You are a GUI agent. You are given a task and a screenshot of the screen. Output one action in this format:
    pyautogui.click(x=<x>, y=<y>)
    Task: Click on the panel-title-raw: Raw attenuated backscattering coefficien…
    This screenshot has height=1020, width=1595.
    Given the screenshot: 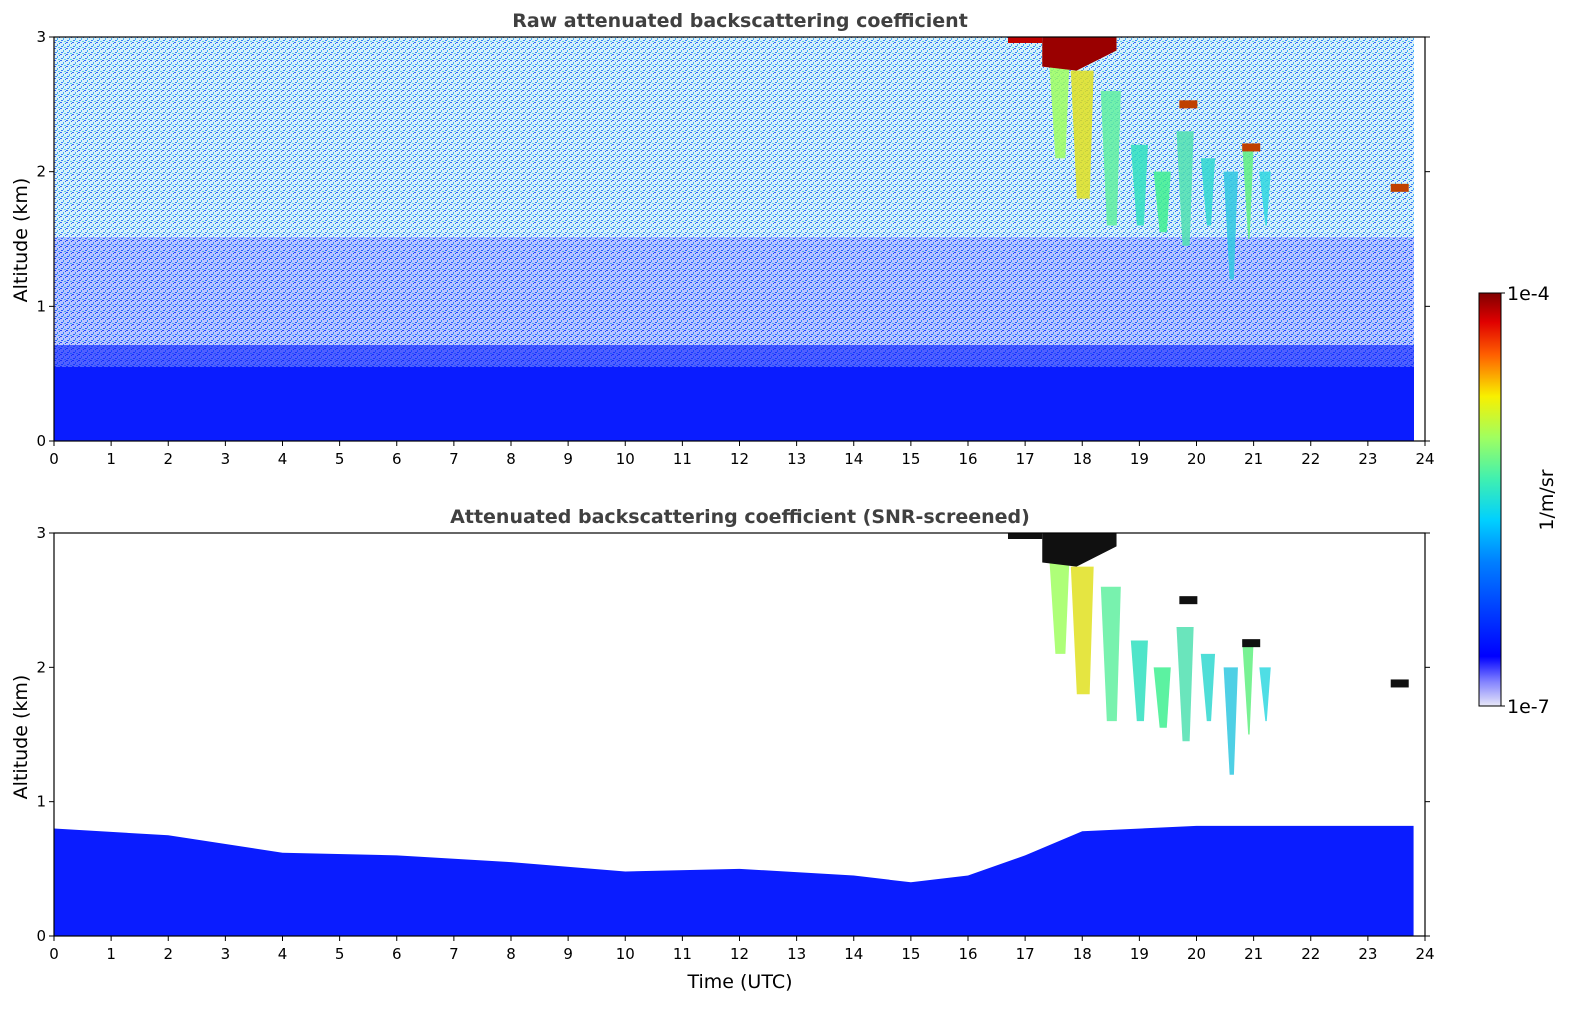 What is the action you would take?
    pyautogui.click(x=740, y=21)
    